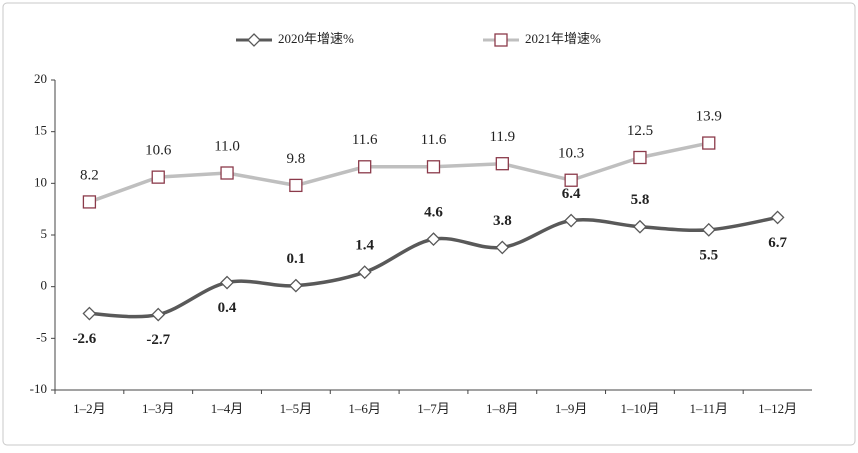 Image resolution: width=858 pixels, height=453 pixels. What do you see at coordinates (44, 285) in the screenshot?
I see `y-tick-label: 0` at bounding box center [44, 285].